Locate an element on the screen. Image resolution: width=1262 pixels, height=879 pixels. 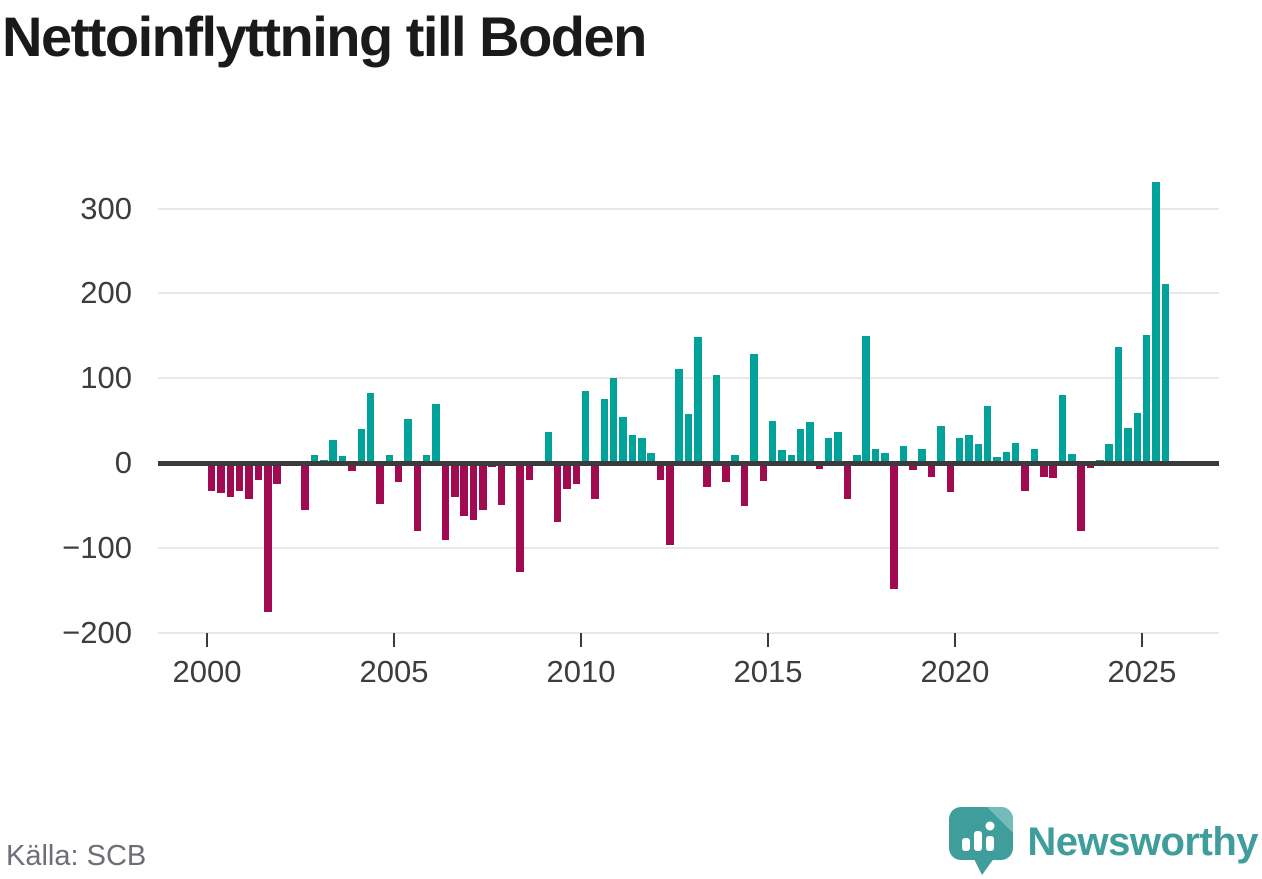
y-axis-tick-label: 200 is located at coordinates (106, 293).